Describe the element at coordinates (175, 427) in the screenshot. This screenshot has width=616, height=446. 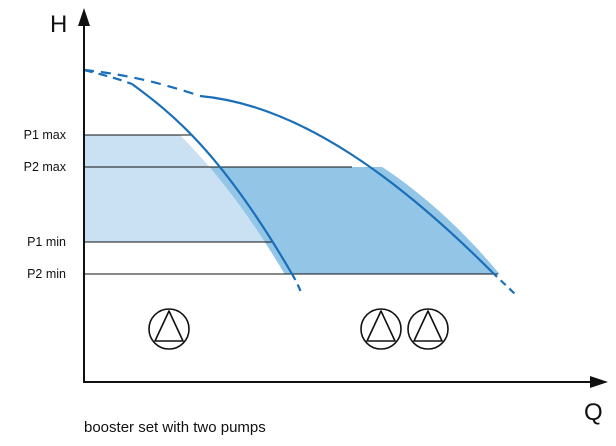
I see `caption: booster set with two pumps` at that location.